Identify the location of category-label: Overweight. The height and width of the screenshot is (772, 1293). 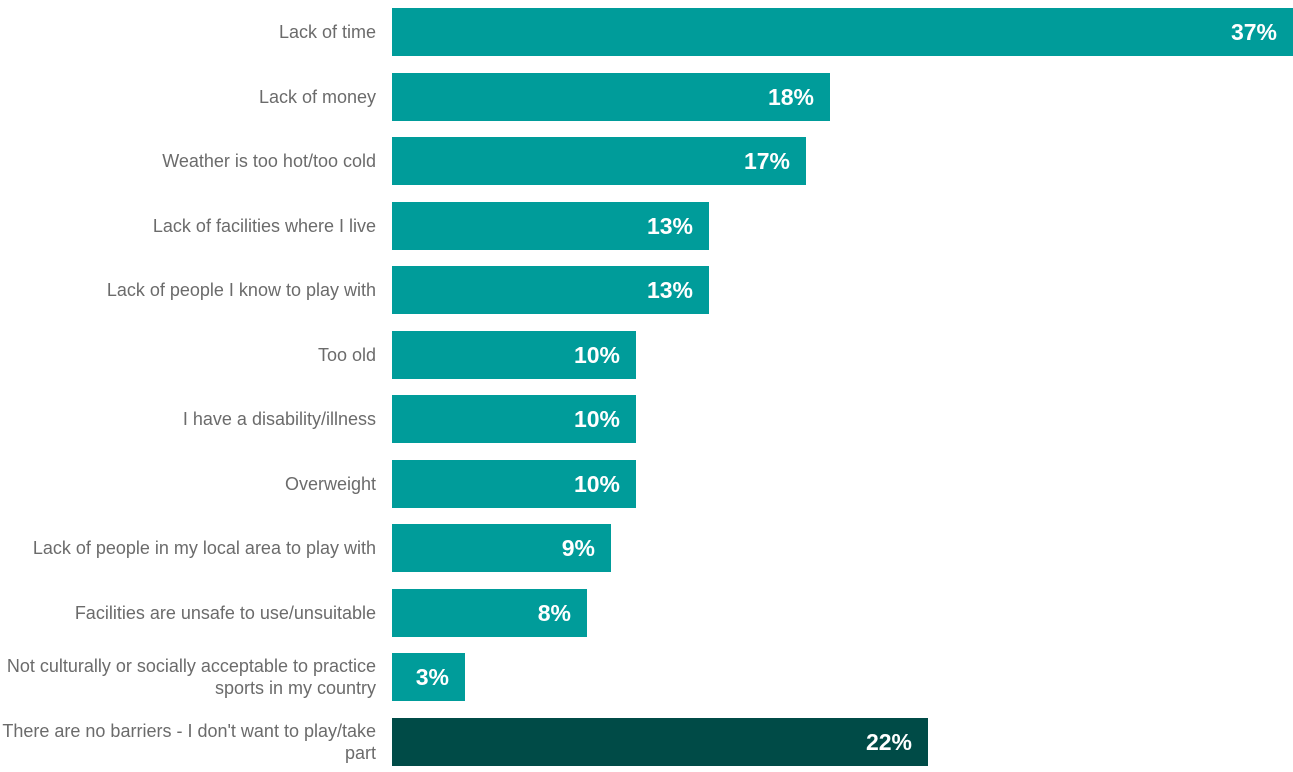
(330, 483).